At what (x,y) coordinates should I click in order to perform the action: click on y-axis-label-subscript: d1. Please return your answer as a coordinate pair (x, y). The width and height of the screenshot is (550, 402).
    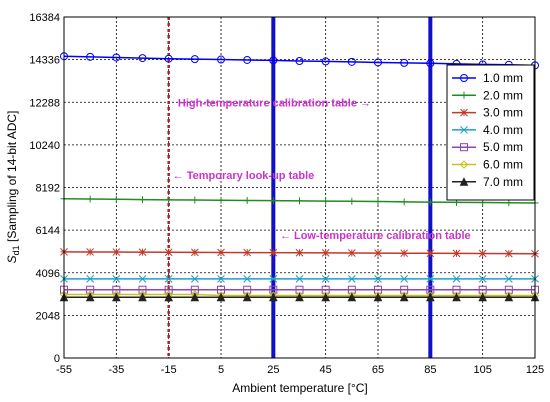
    Looking at the image, I should click on (16, 250).